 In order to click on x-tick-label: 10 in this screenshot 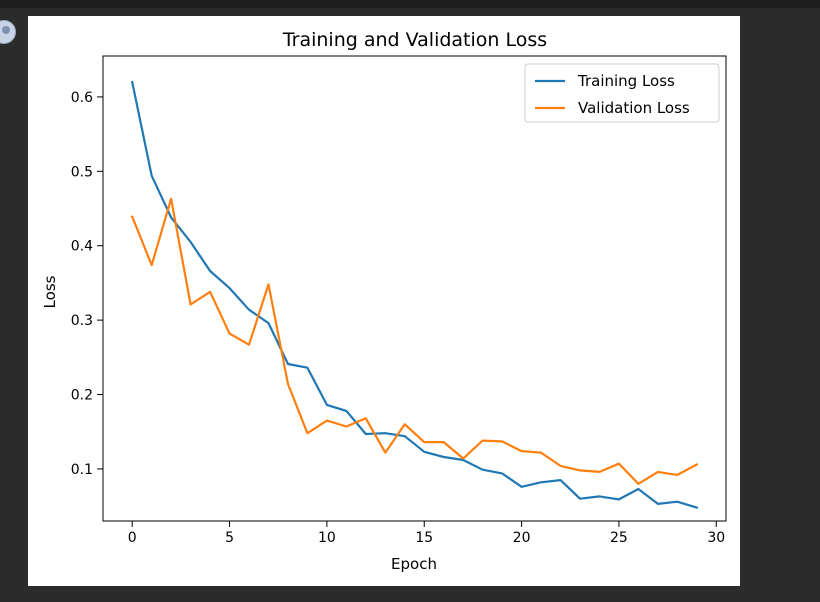, I will do `click(327, 538)`.